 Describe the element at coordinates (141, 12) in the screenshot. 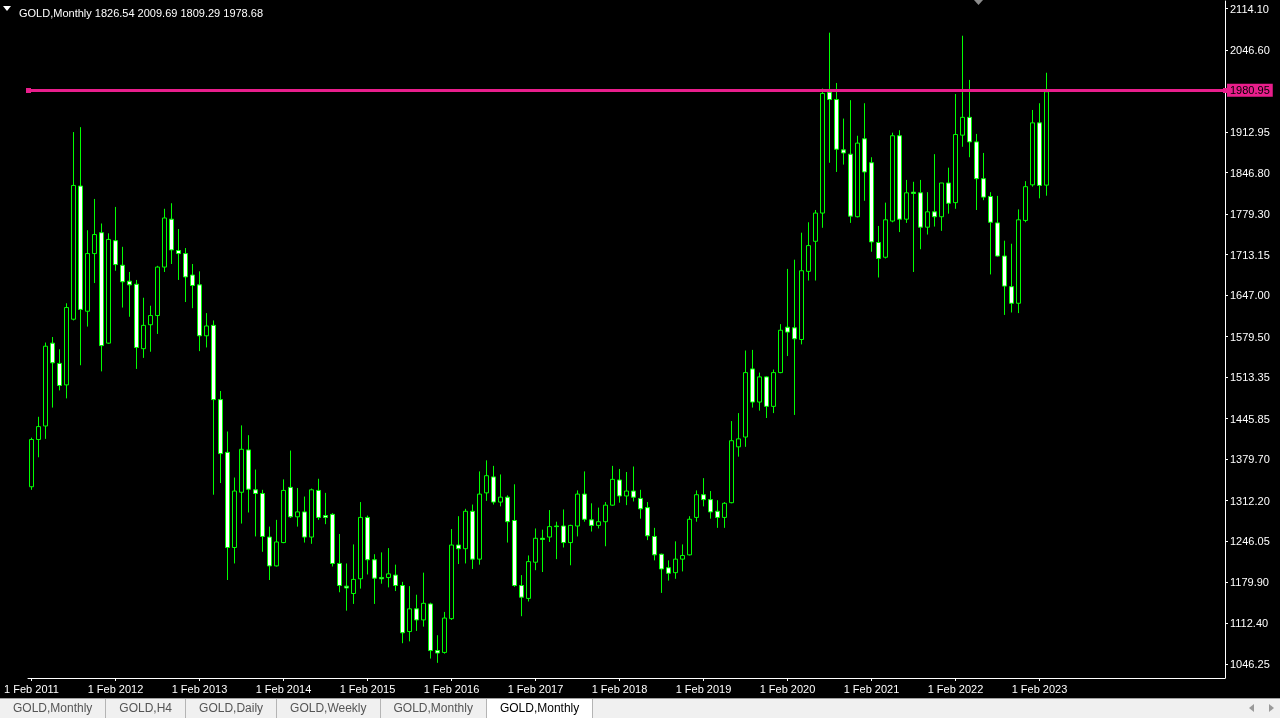

I see `text: GOLD,Monthly 1826.54 2009.69 1809.29 1978.68` at that location.